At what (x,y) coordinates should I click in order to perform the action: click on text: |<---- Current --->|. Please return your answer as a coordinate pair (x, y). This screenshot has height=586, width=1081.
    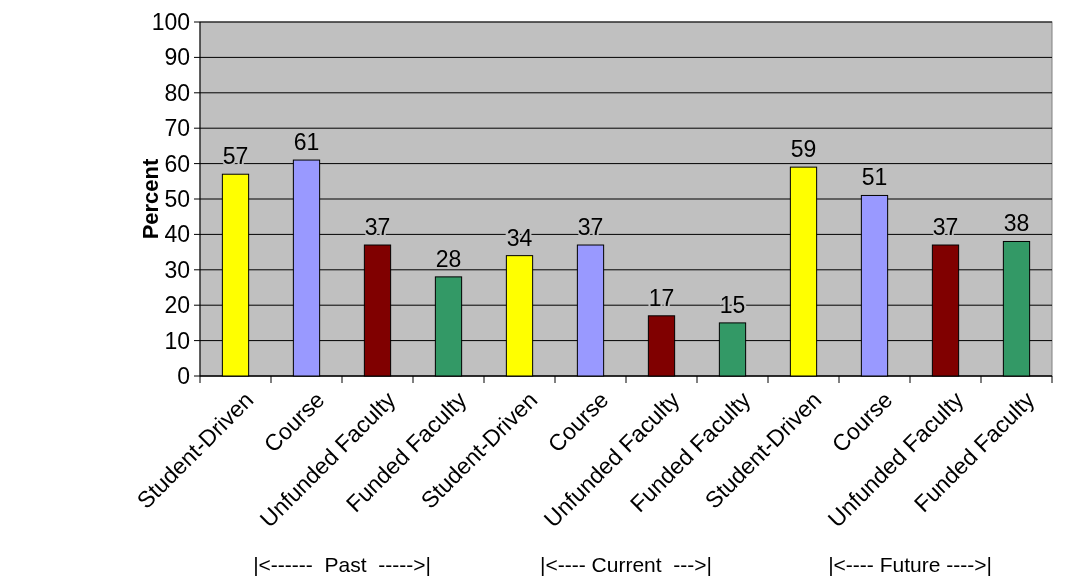
    Looking at the image, I should click on (626, 564).